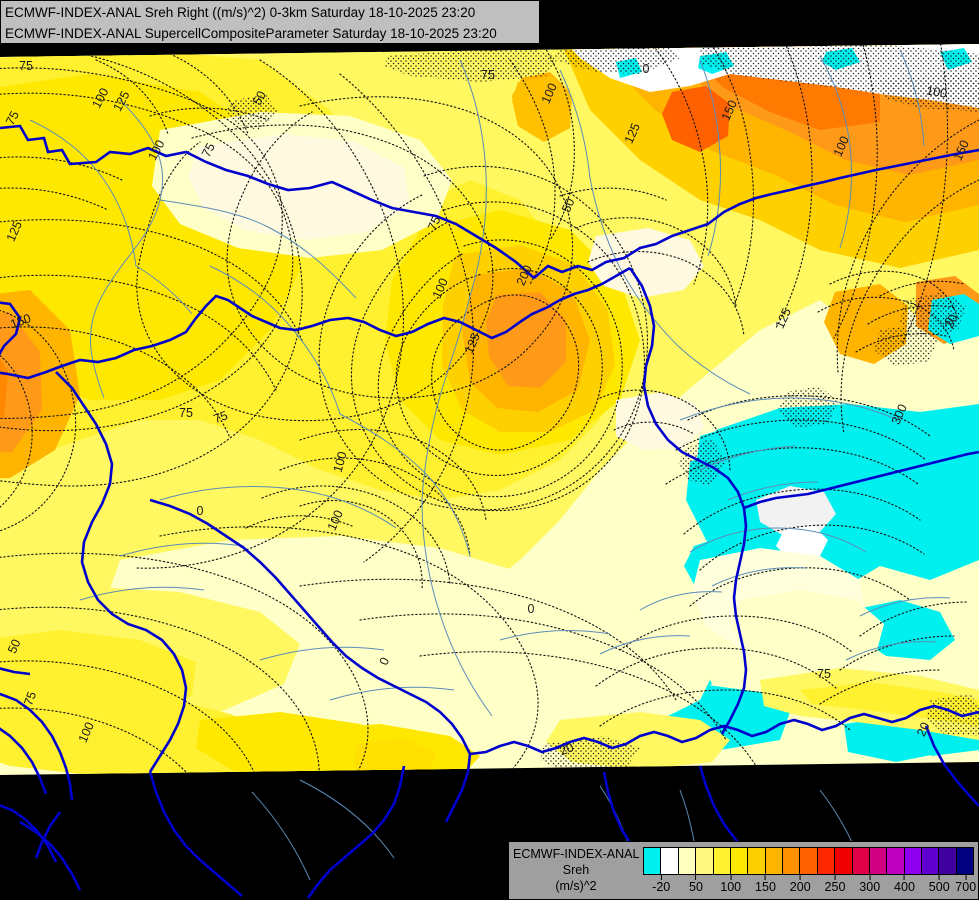 The width and height of the screenshot is (979, 900). Describe the element at coordinates (939, 887) in the screenshot. I see `legend-tick-text: 500` at that location.